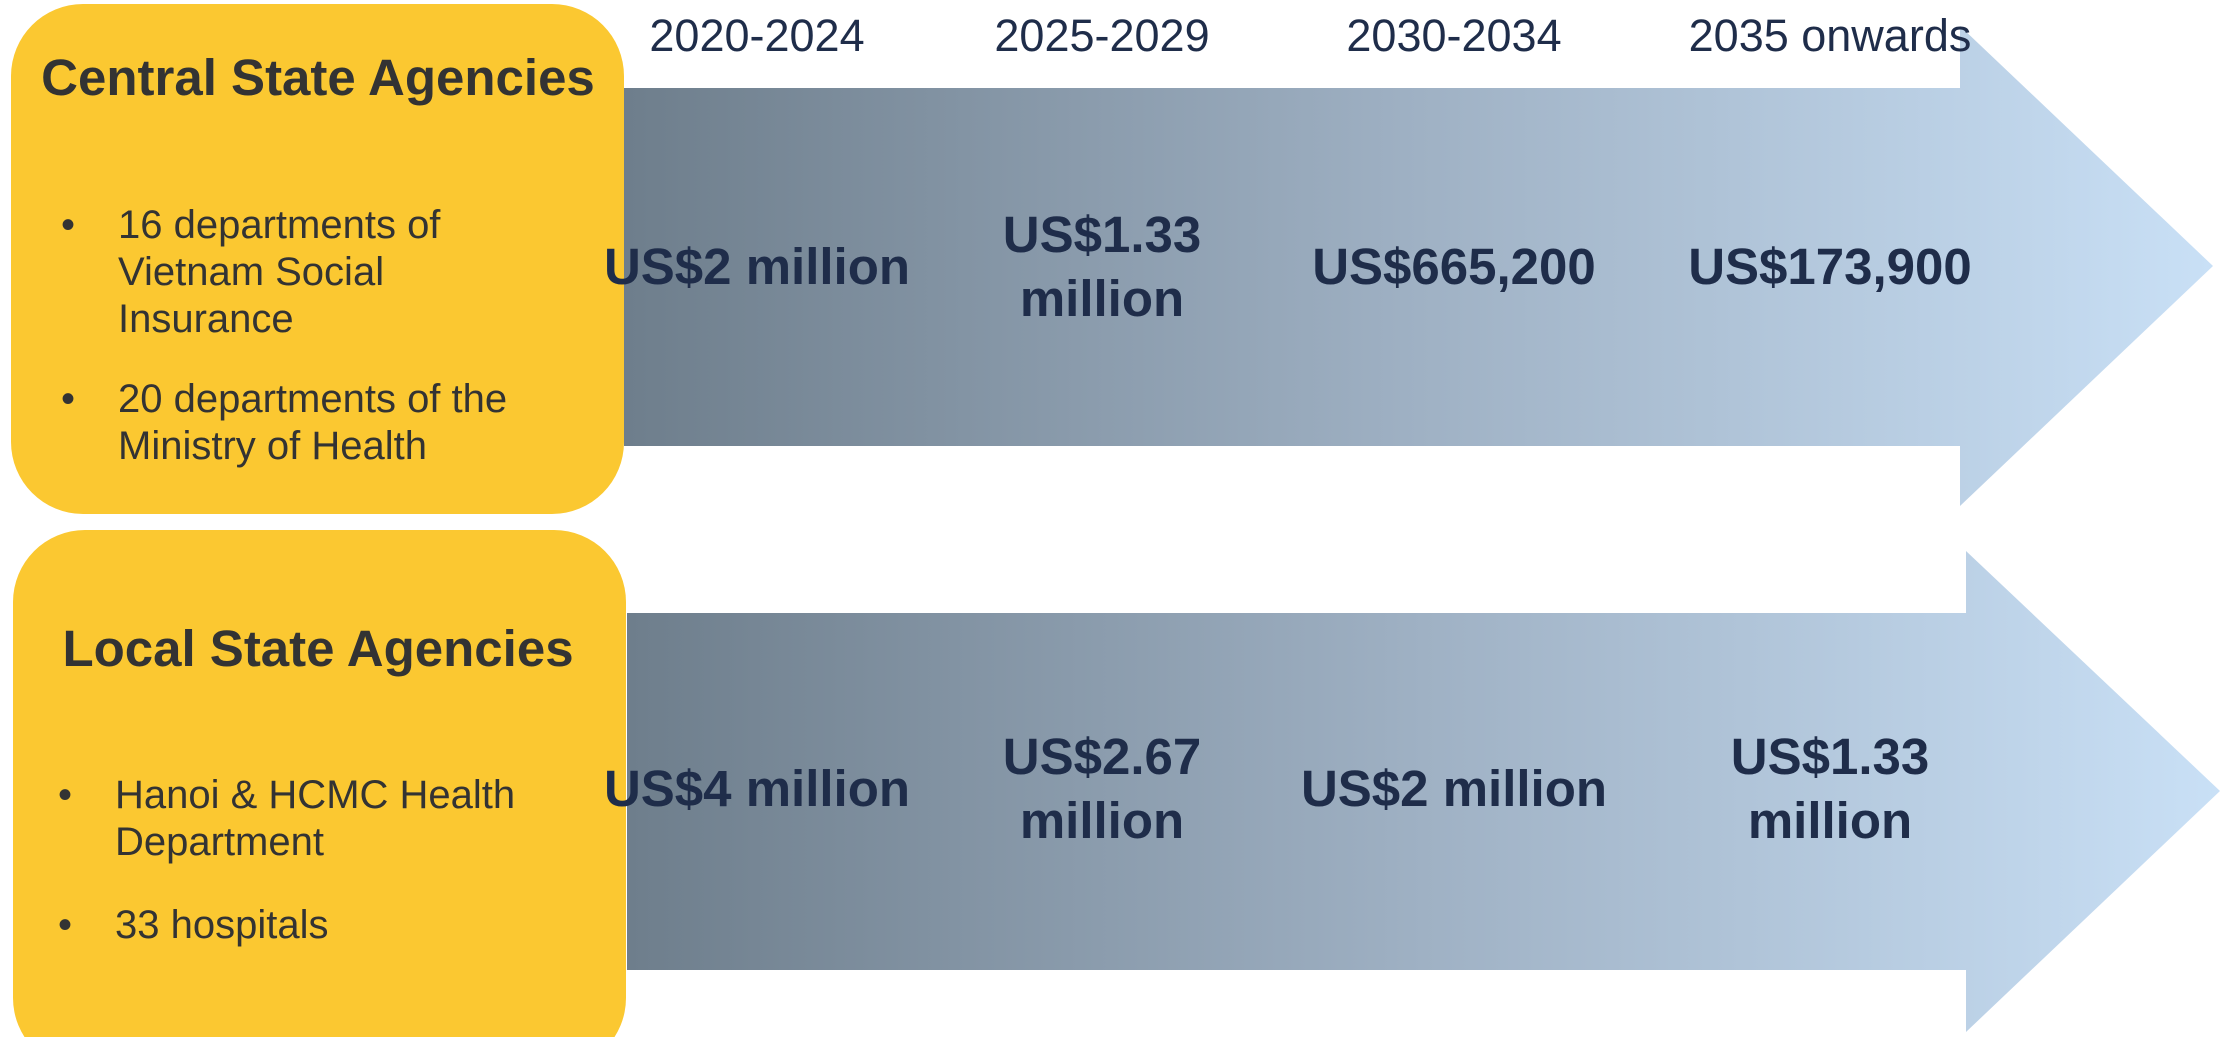  Describe the element at coordinates (306, 925) in the screenshot. I see `bullet-item: 33 hospitals` at that location.